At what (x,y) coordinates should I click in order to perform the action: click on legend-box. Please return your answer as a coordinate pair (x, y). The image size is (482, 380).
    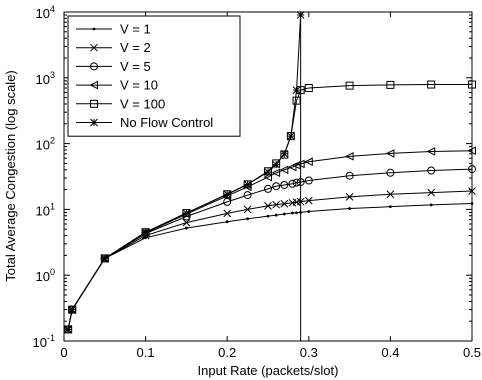
    Looking at the image, I should click on (154, 76).